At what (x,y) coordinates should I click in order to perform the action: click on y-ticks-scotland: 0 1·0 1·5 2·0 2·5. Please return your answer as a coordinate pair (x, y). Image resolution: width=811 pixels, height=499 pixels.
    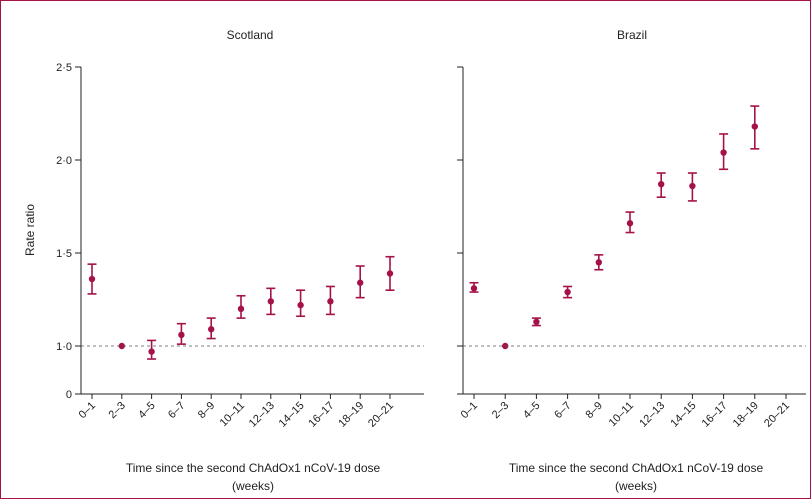
    Looking at the image, I should click on (68, 231).